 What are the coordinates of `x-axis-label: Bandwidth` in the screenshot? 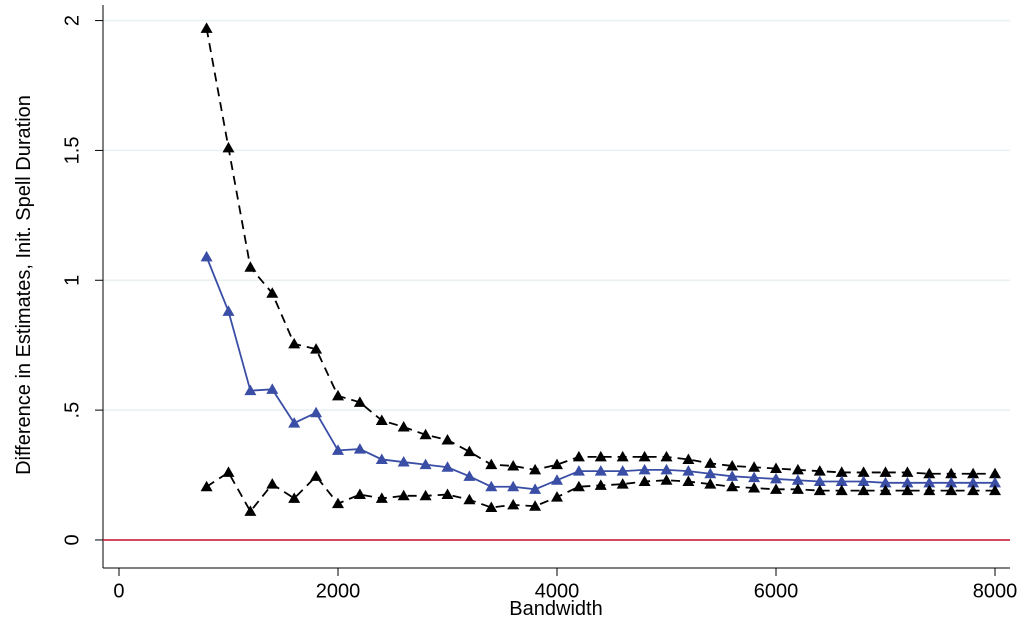 It's located at (555, 609).